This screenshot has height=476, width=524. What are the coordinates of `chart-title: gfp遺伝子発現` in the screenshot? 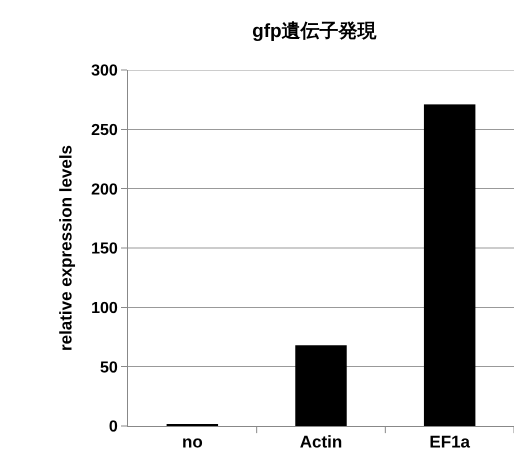 It's located at (315, 31).